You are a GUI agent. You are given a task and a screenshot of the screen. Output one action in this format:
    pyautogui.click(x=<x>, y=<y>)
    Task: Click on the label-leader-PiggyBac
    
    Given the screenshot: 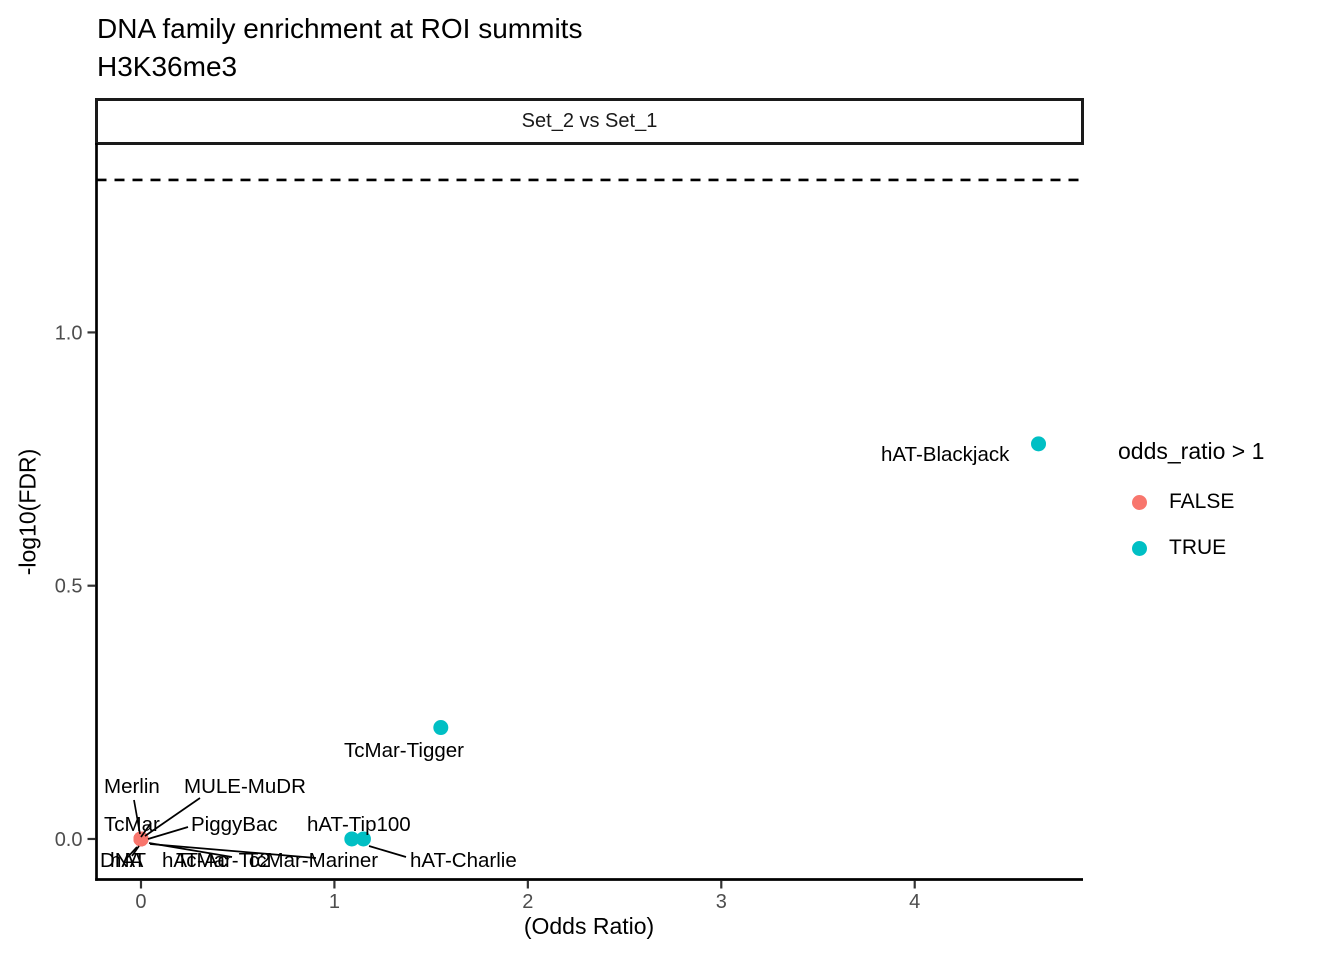 What is the action you would take?
    pyautogui.click(x=168, y=833)
    